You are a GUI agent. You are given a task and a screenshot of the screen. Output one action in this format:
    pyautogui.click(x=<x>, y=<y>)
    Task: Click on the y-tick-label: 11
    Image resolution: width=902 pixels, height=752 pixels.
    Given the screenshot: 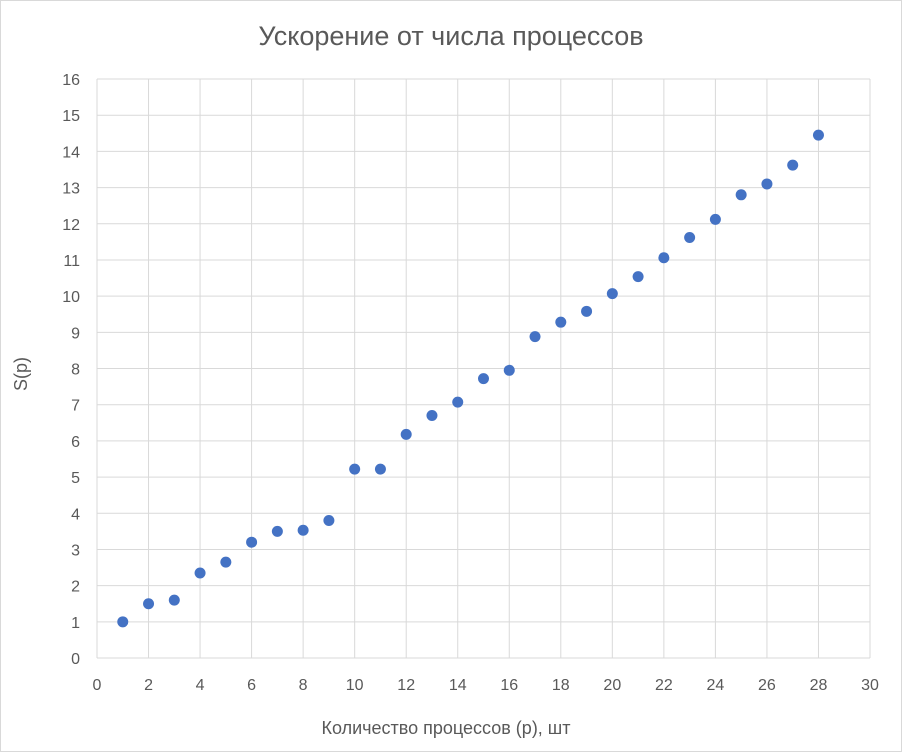 What is the action you would take?
    pyautogui.click(x=71, y=261)
    